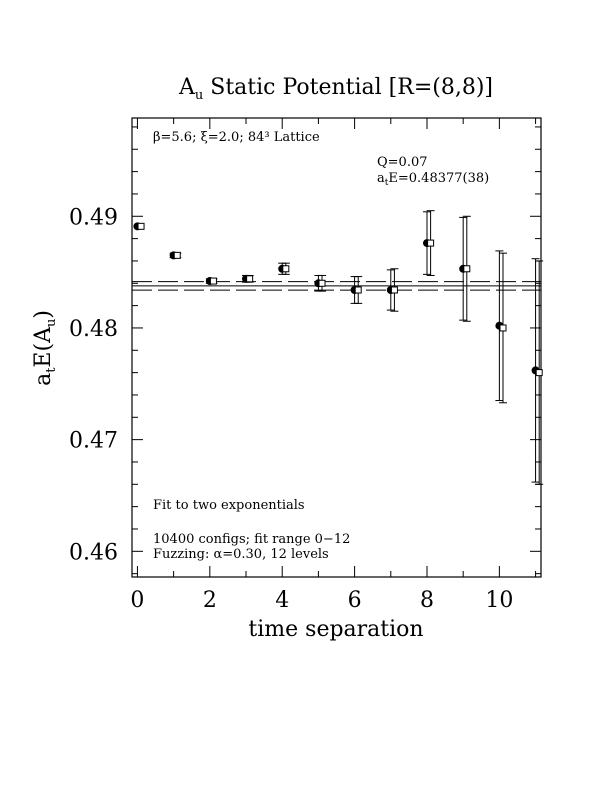 Image resolution: width=612 pixels, height=792 pixels. What do you see at coordinates (236, 137) in the screenshot?
I see `lattice-annotation: β=5.6; ξ=2.0; 84³ Lattice` at bounding box center [236, 137].